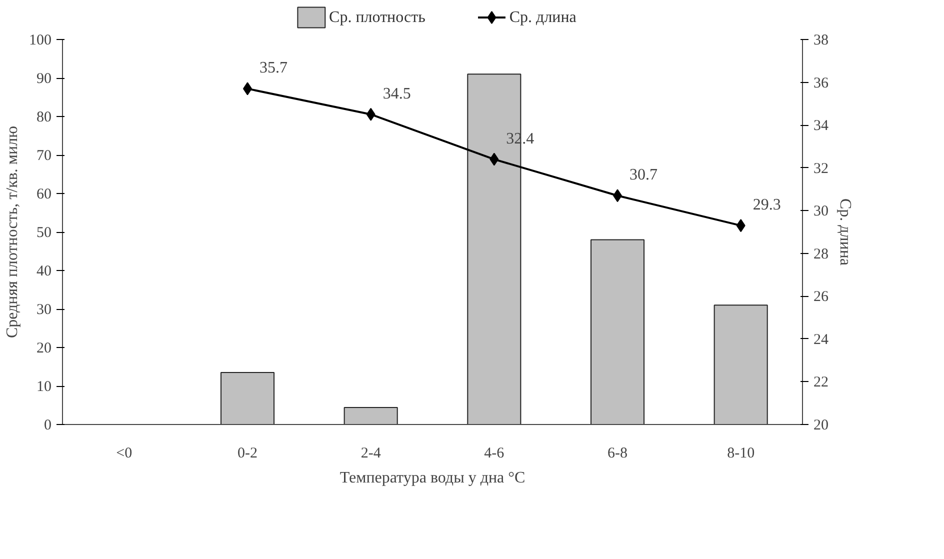  I want to click on y2-tick-label: 32, so click(821, 168).